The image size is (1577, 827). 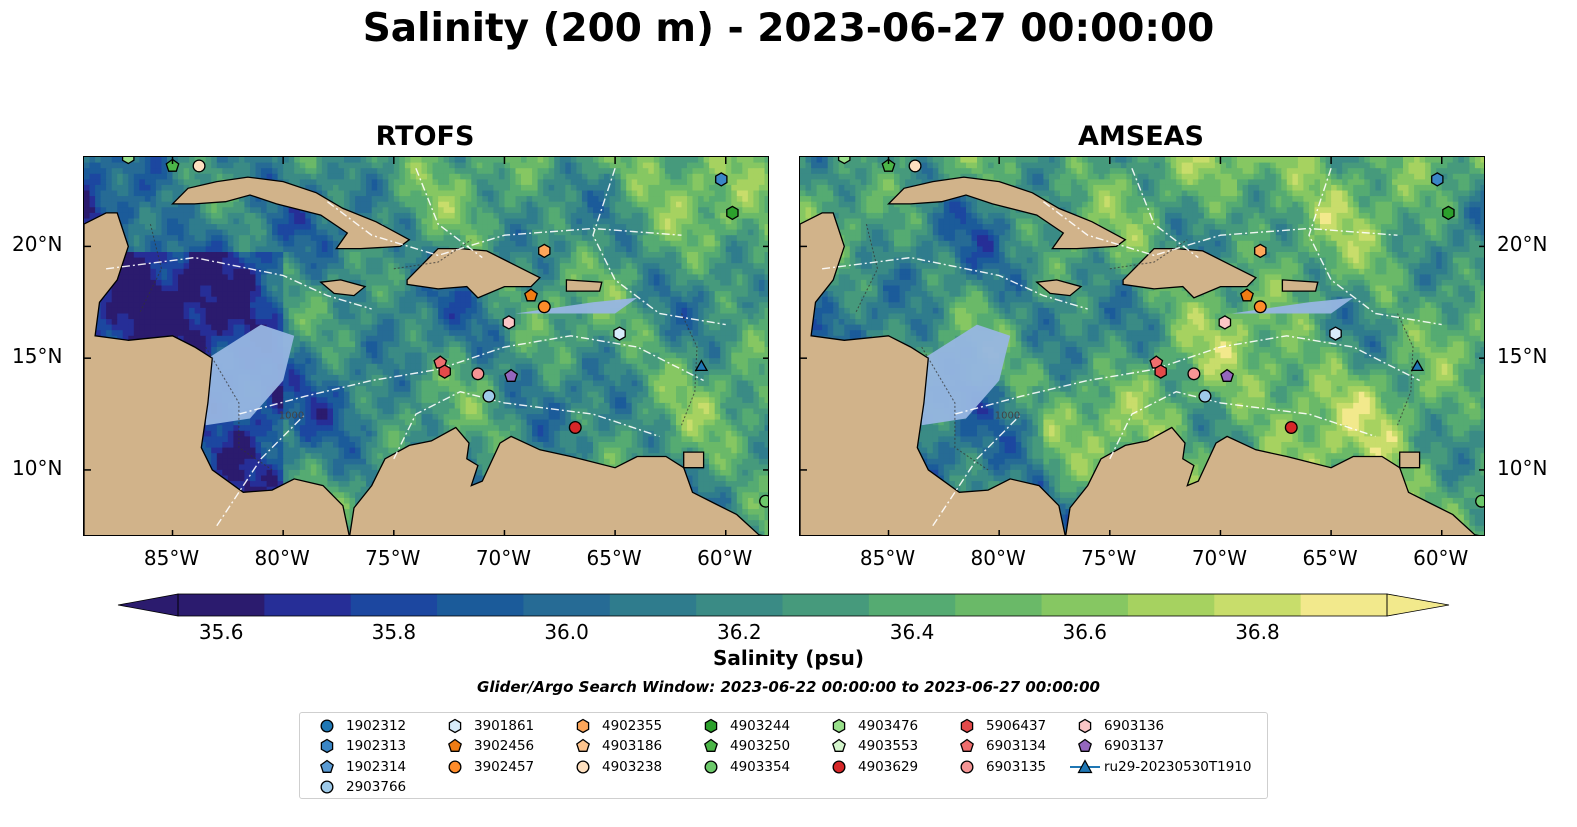 What do you see at coordinates (376, 726) in the screenshot?
I see `legend-label: 1902312` at bounding box center [376, 726].